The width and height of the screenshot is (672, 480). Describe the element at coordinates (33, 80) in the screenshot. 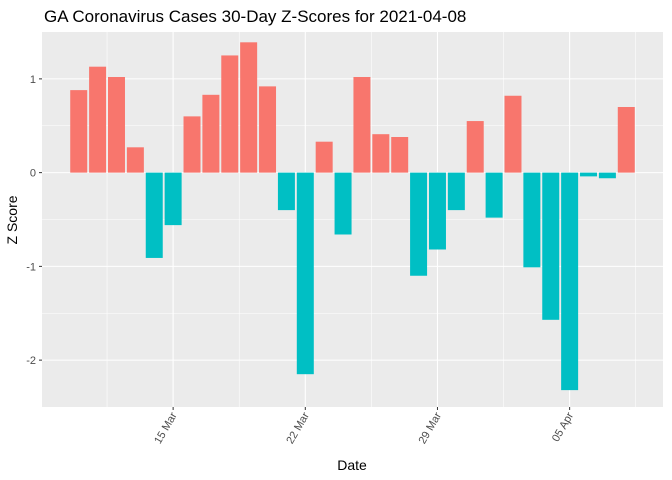

I see `y-tick-label: 1` at that location.